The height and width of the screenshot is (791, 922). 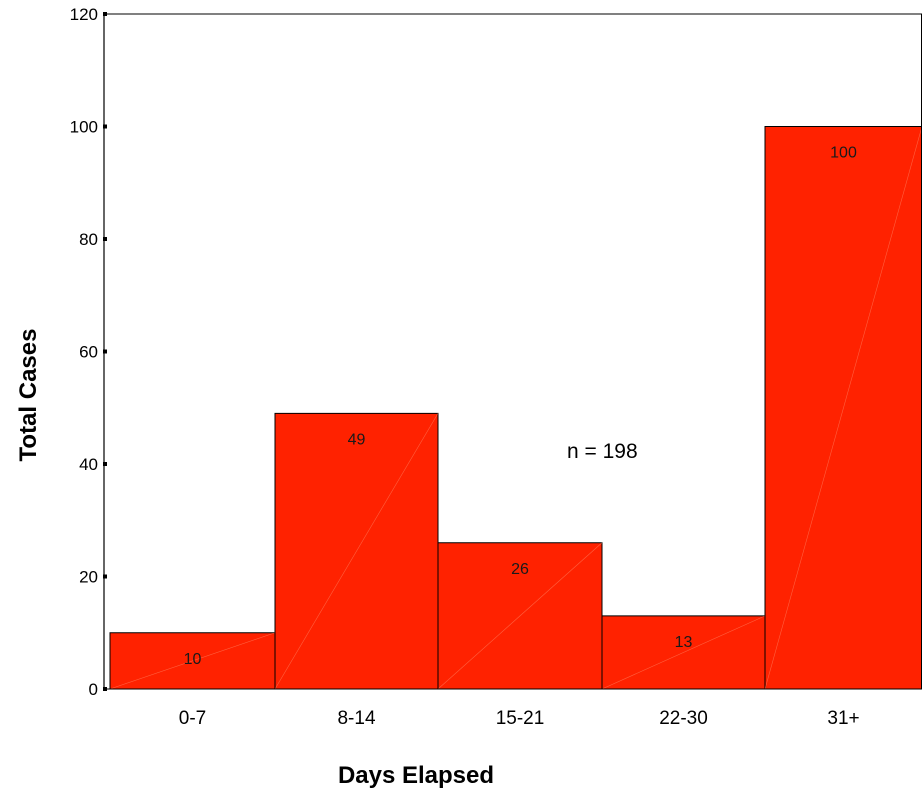 What do you see at coordinates (416, 775) in the screenshot?
I see `x-axis-title: Days Elapsed` at bounding box center [416, 775].